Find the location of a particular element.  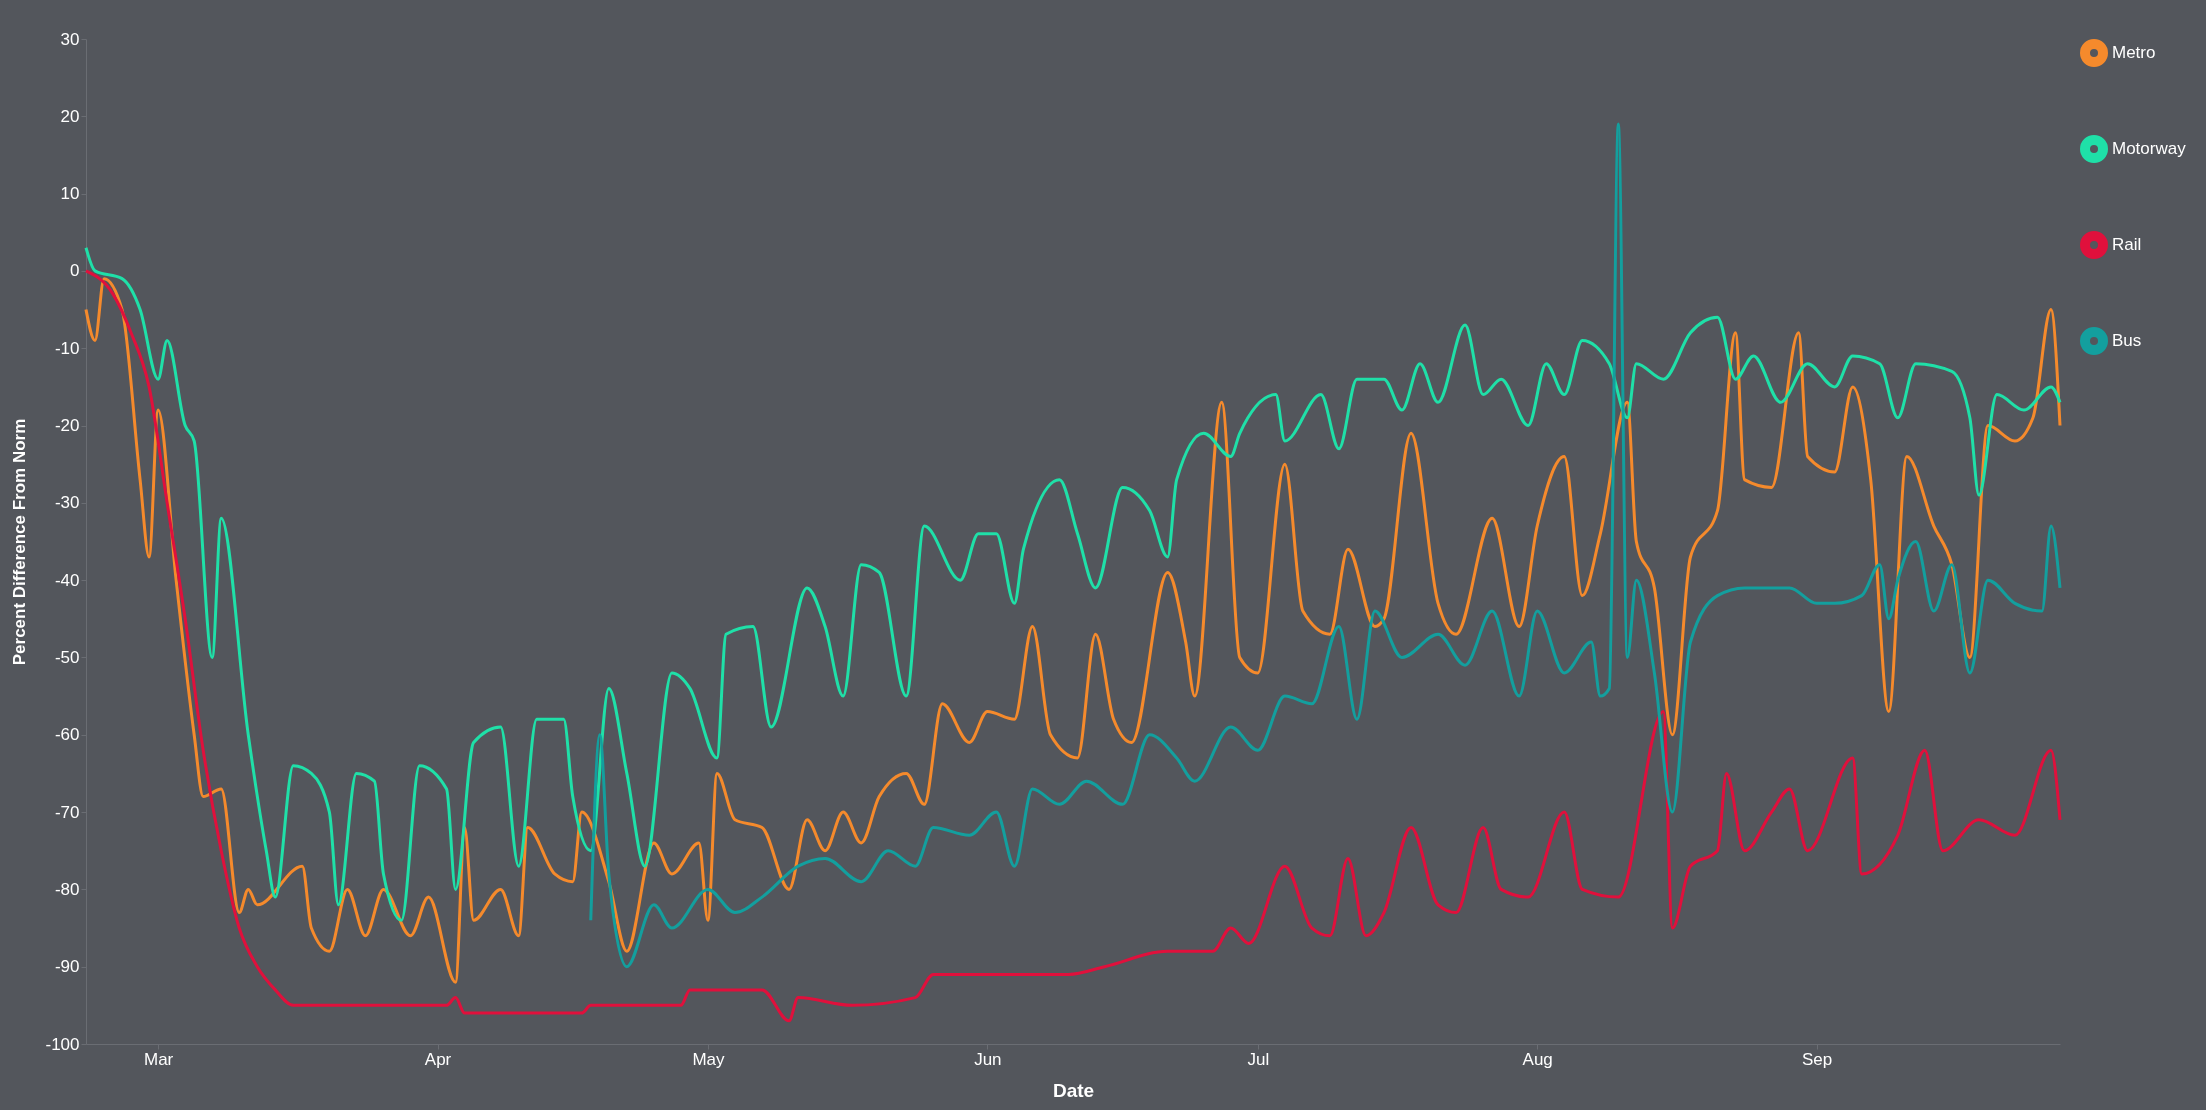

y-tick-label: -50 is located at coordinates (67, 657).